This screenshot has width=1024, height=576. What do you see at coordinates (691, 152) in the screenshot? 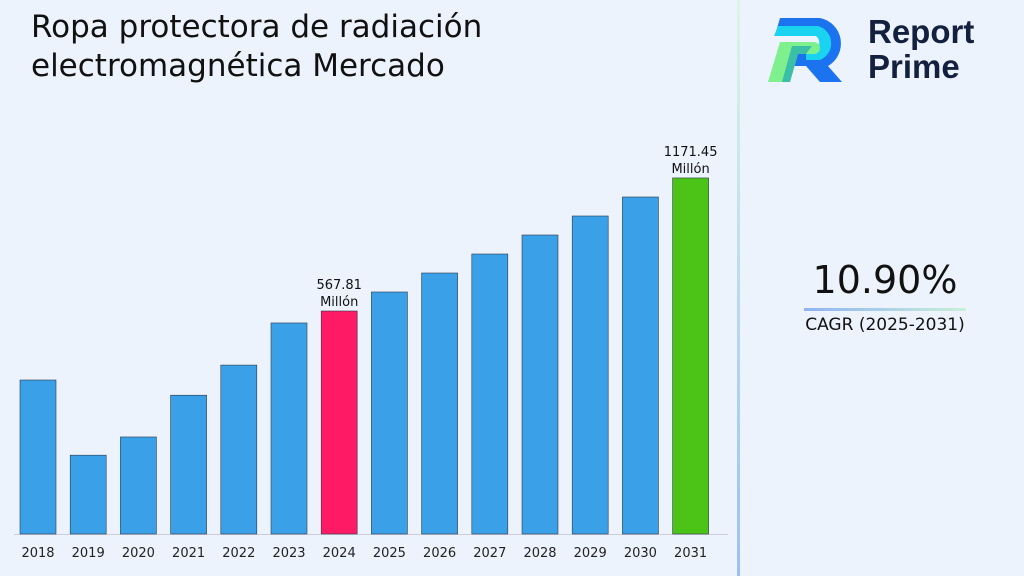
I see `data-label-value: 1171.45` at bounding box center [691, 152].